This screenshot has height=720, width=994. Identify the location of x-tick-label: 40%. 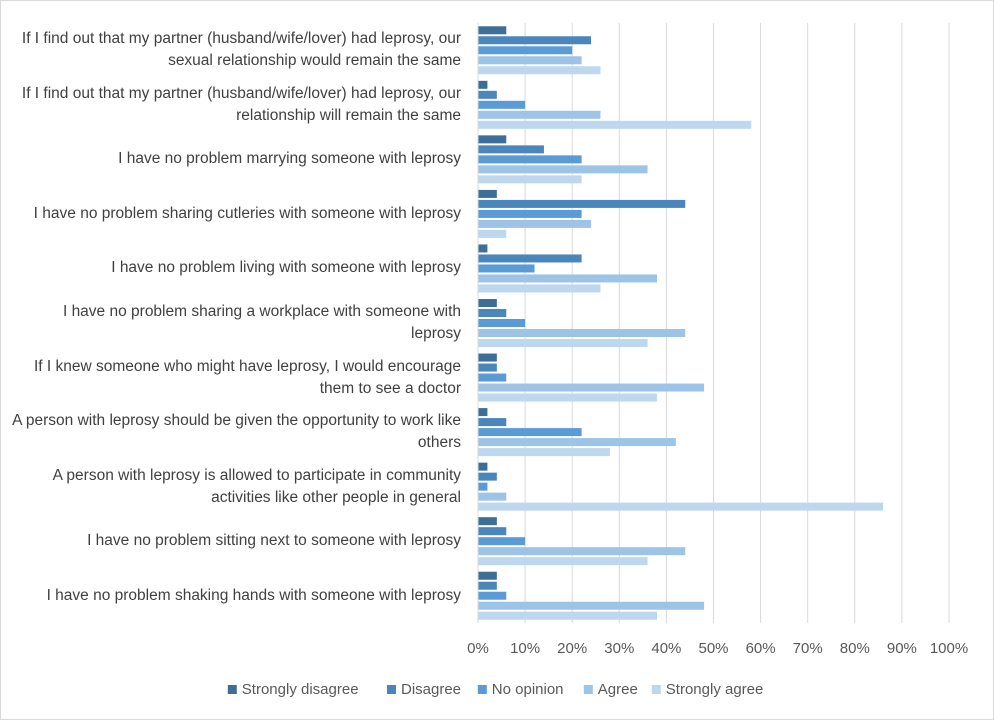
(666, 648).